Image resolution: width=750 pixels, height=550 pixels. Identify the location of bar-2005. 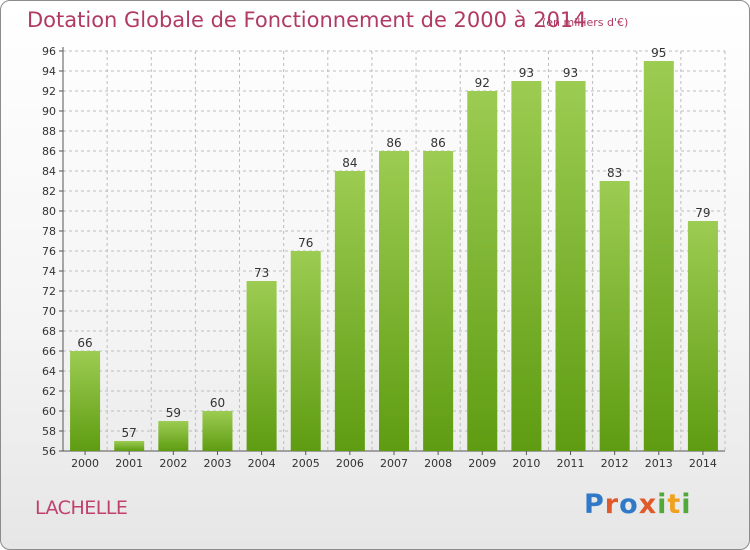
(305, 351).